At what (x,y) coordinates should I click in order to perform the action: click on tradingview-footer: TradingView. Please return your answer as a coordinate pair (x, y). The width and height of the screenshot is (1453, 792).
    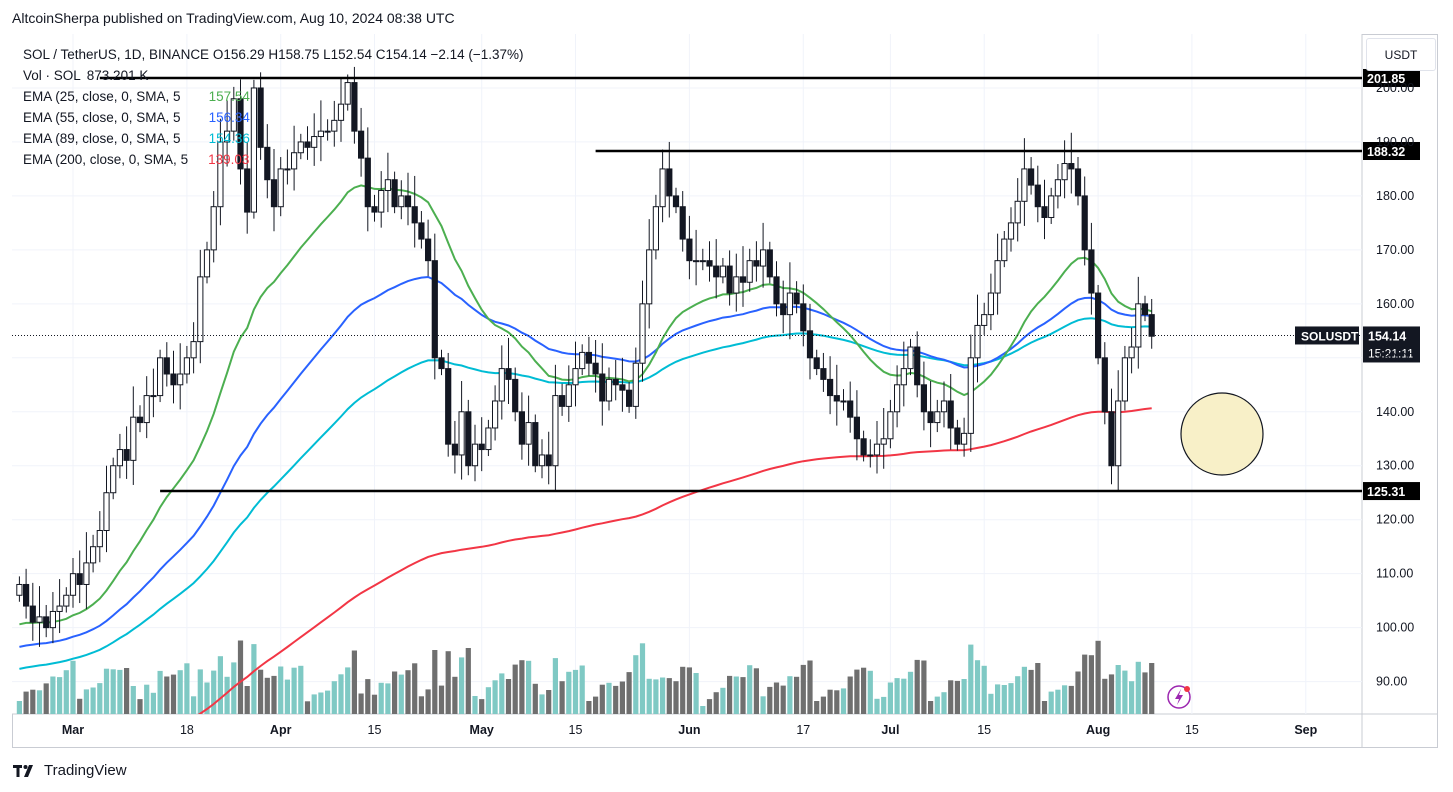
    Looking at the image, I should click on (69, 770).